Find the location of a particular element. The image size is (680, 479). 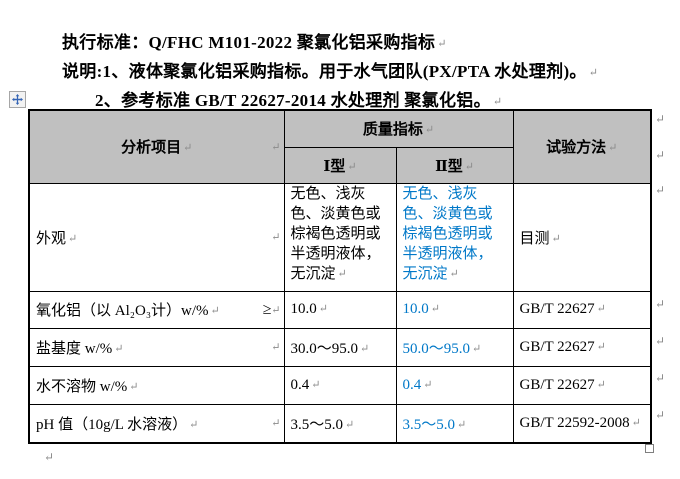

ph-method-value: GB/T 22592-2008 is located at coordinates (574, 422).